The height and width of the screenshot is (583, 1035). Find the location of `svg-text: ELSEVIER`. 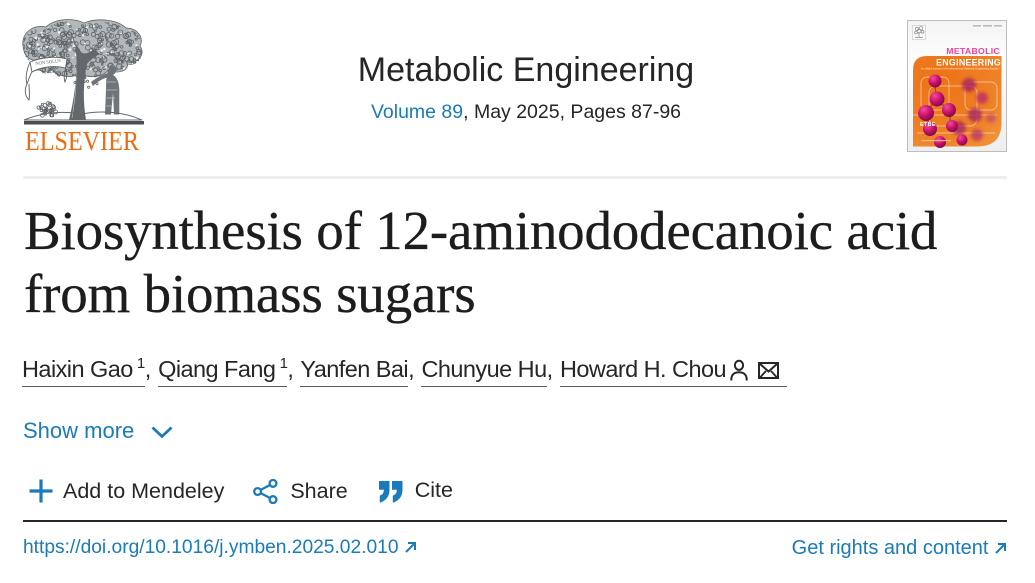

svg-text: ELSEVIER is located at coordinates (82, 140).